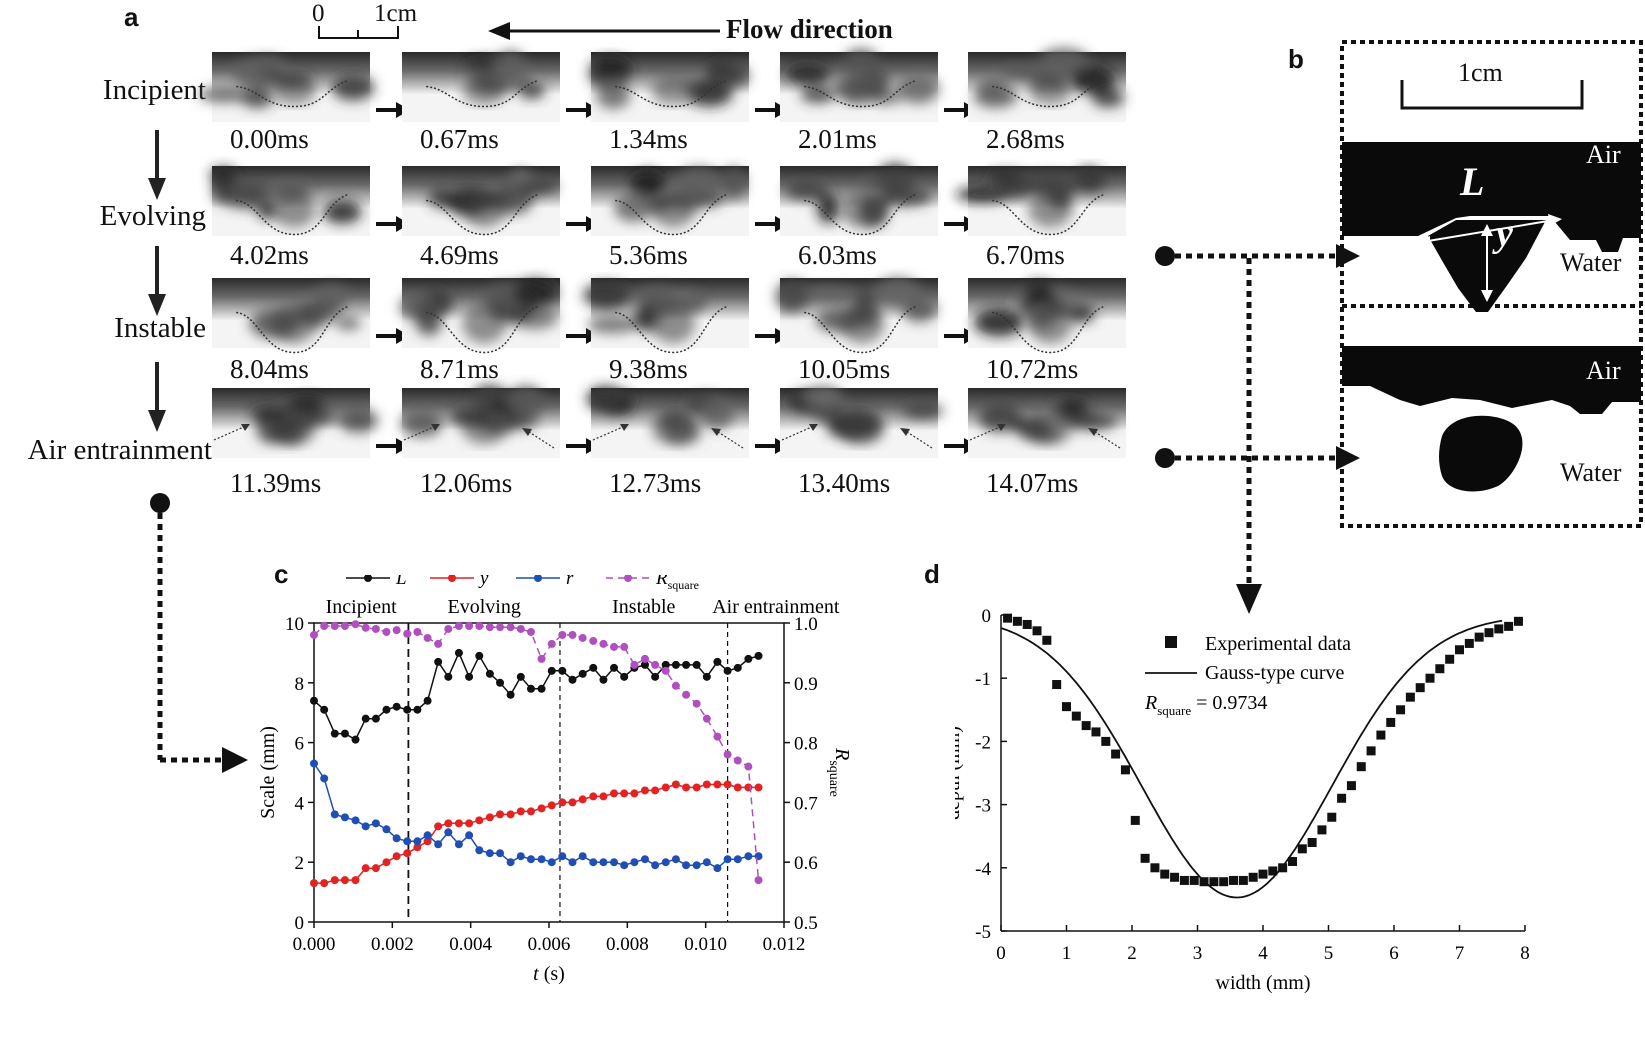 The width and height of the screenshot is (1645, 1048). What do you see at coordinates (987, 616) in the screenshot?
I see `chart-d-ytick-label: 0` at bounding box center [987, 616].